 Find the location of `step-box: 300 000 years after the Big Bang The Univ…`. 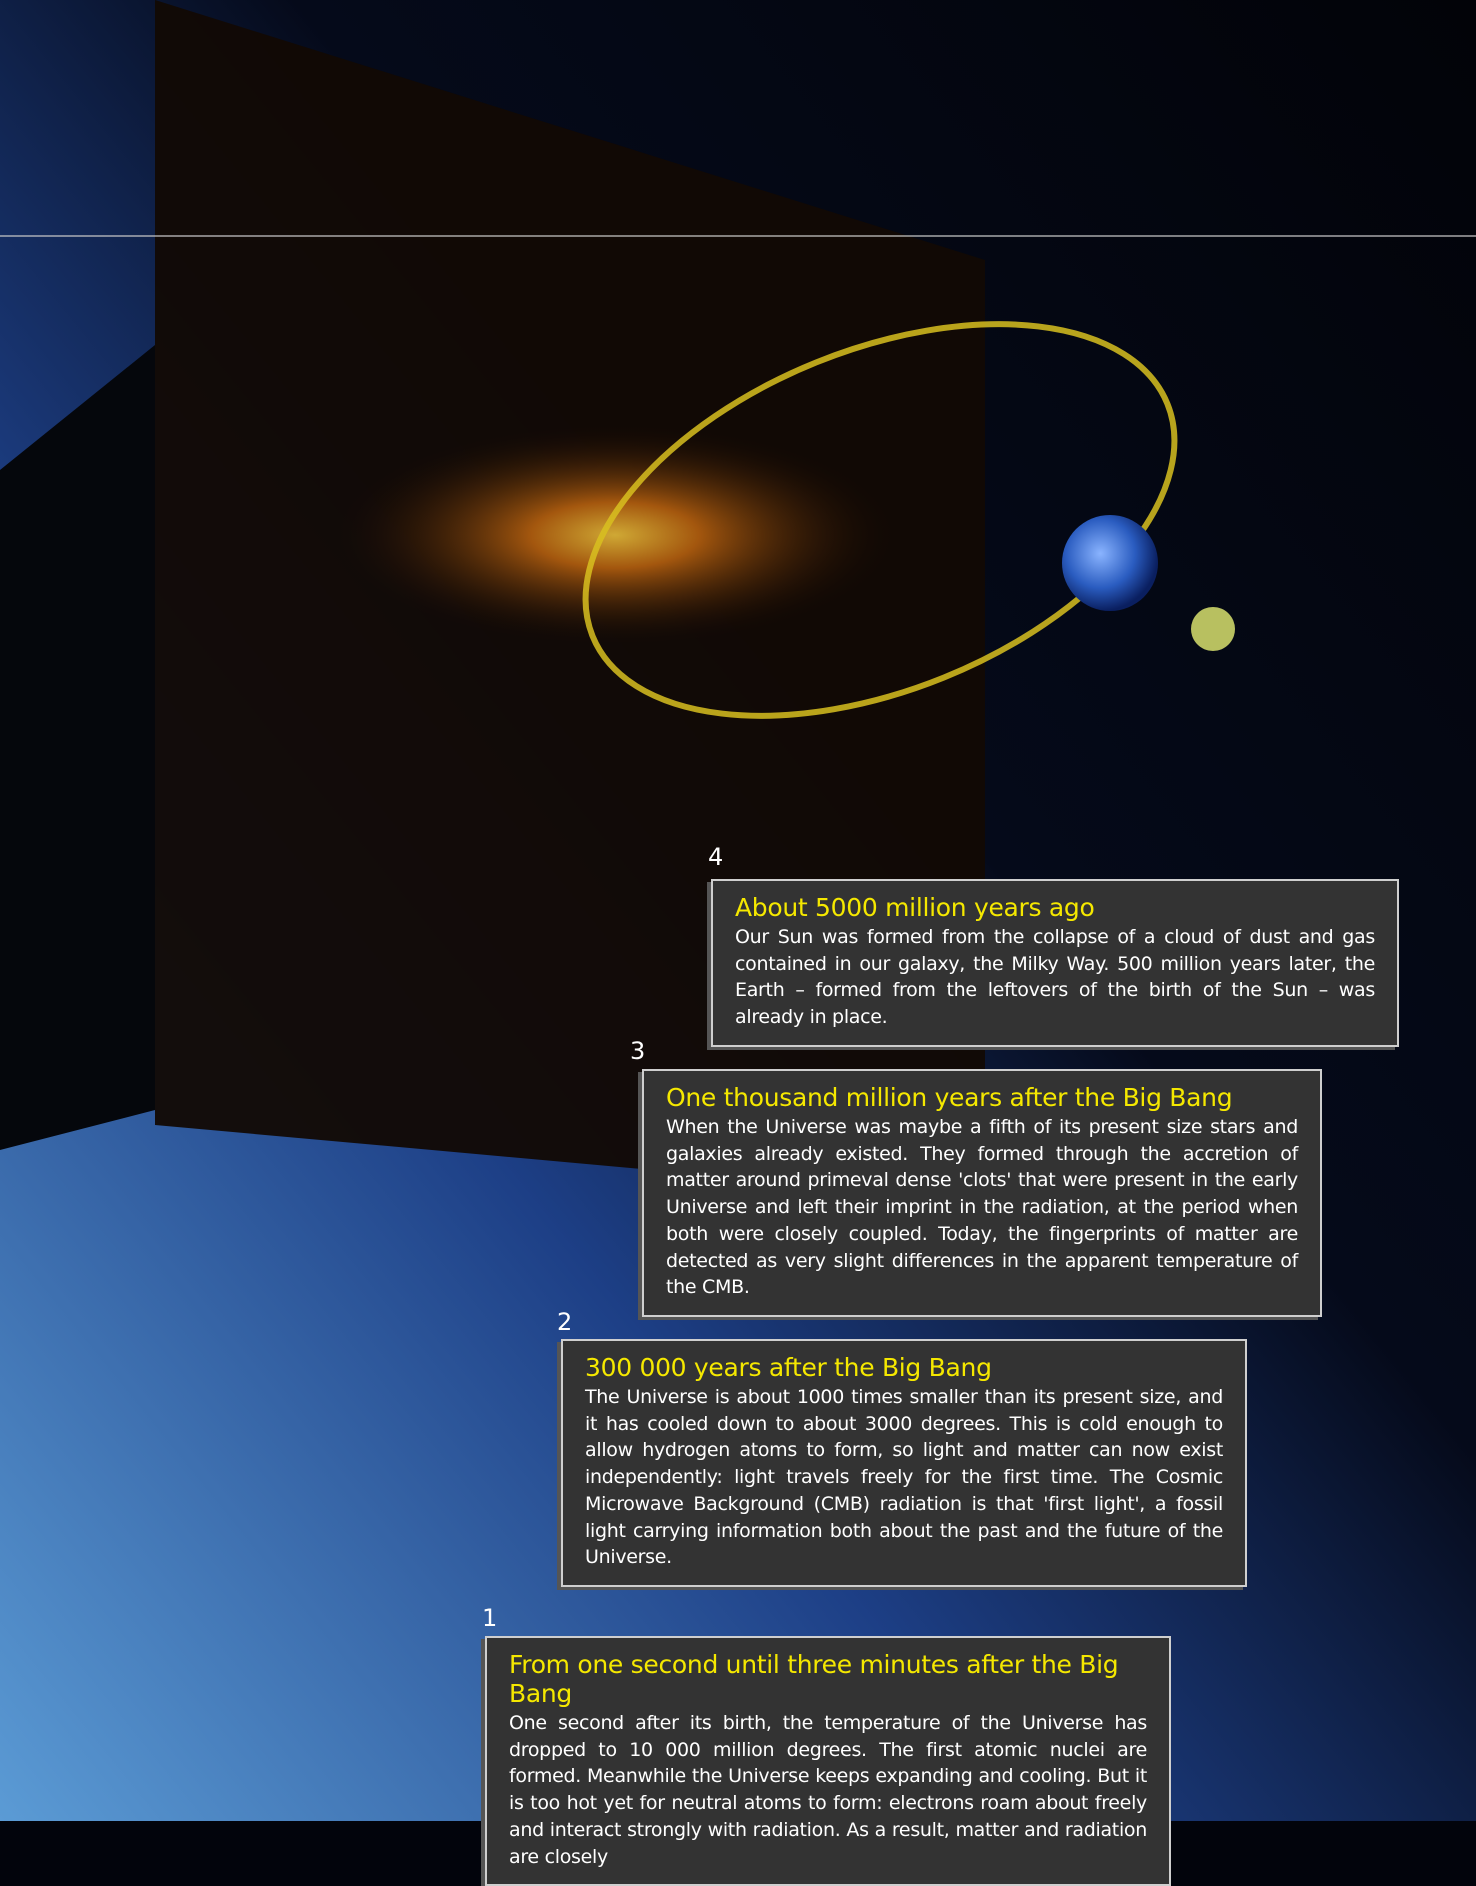

step-box: 300 000 years after the Big Bang The Univ… is located at coordinates (904, 1463).